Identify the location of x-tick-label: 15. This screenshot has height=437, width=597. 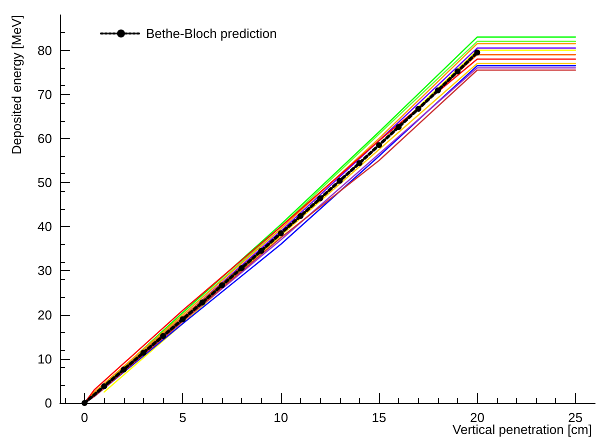
(379, 417).